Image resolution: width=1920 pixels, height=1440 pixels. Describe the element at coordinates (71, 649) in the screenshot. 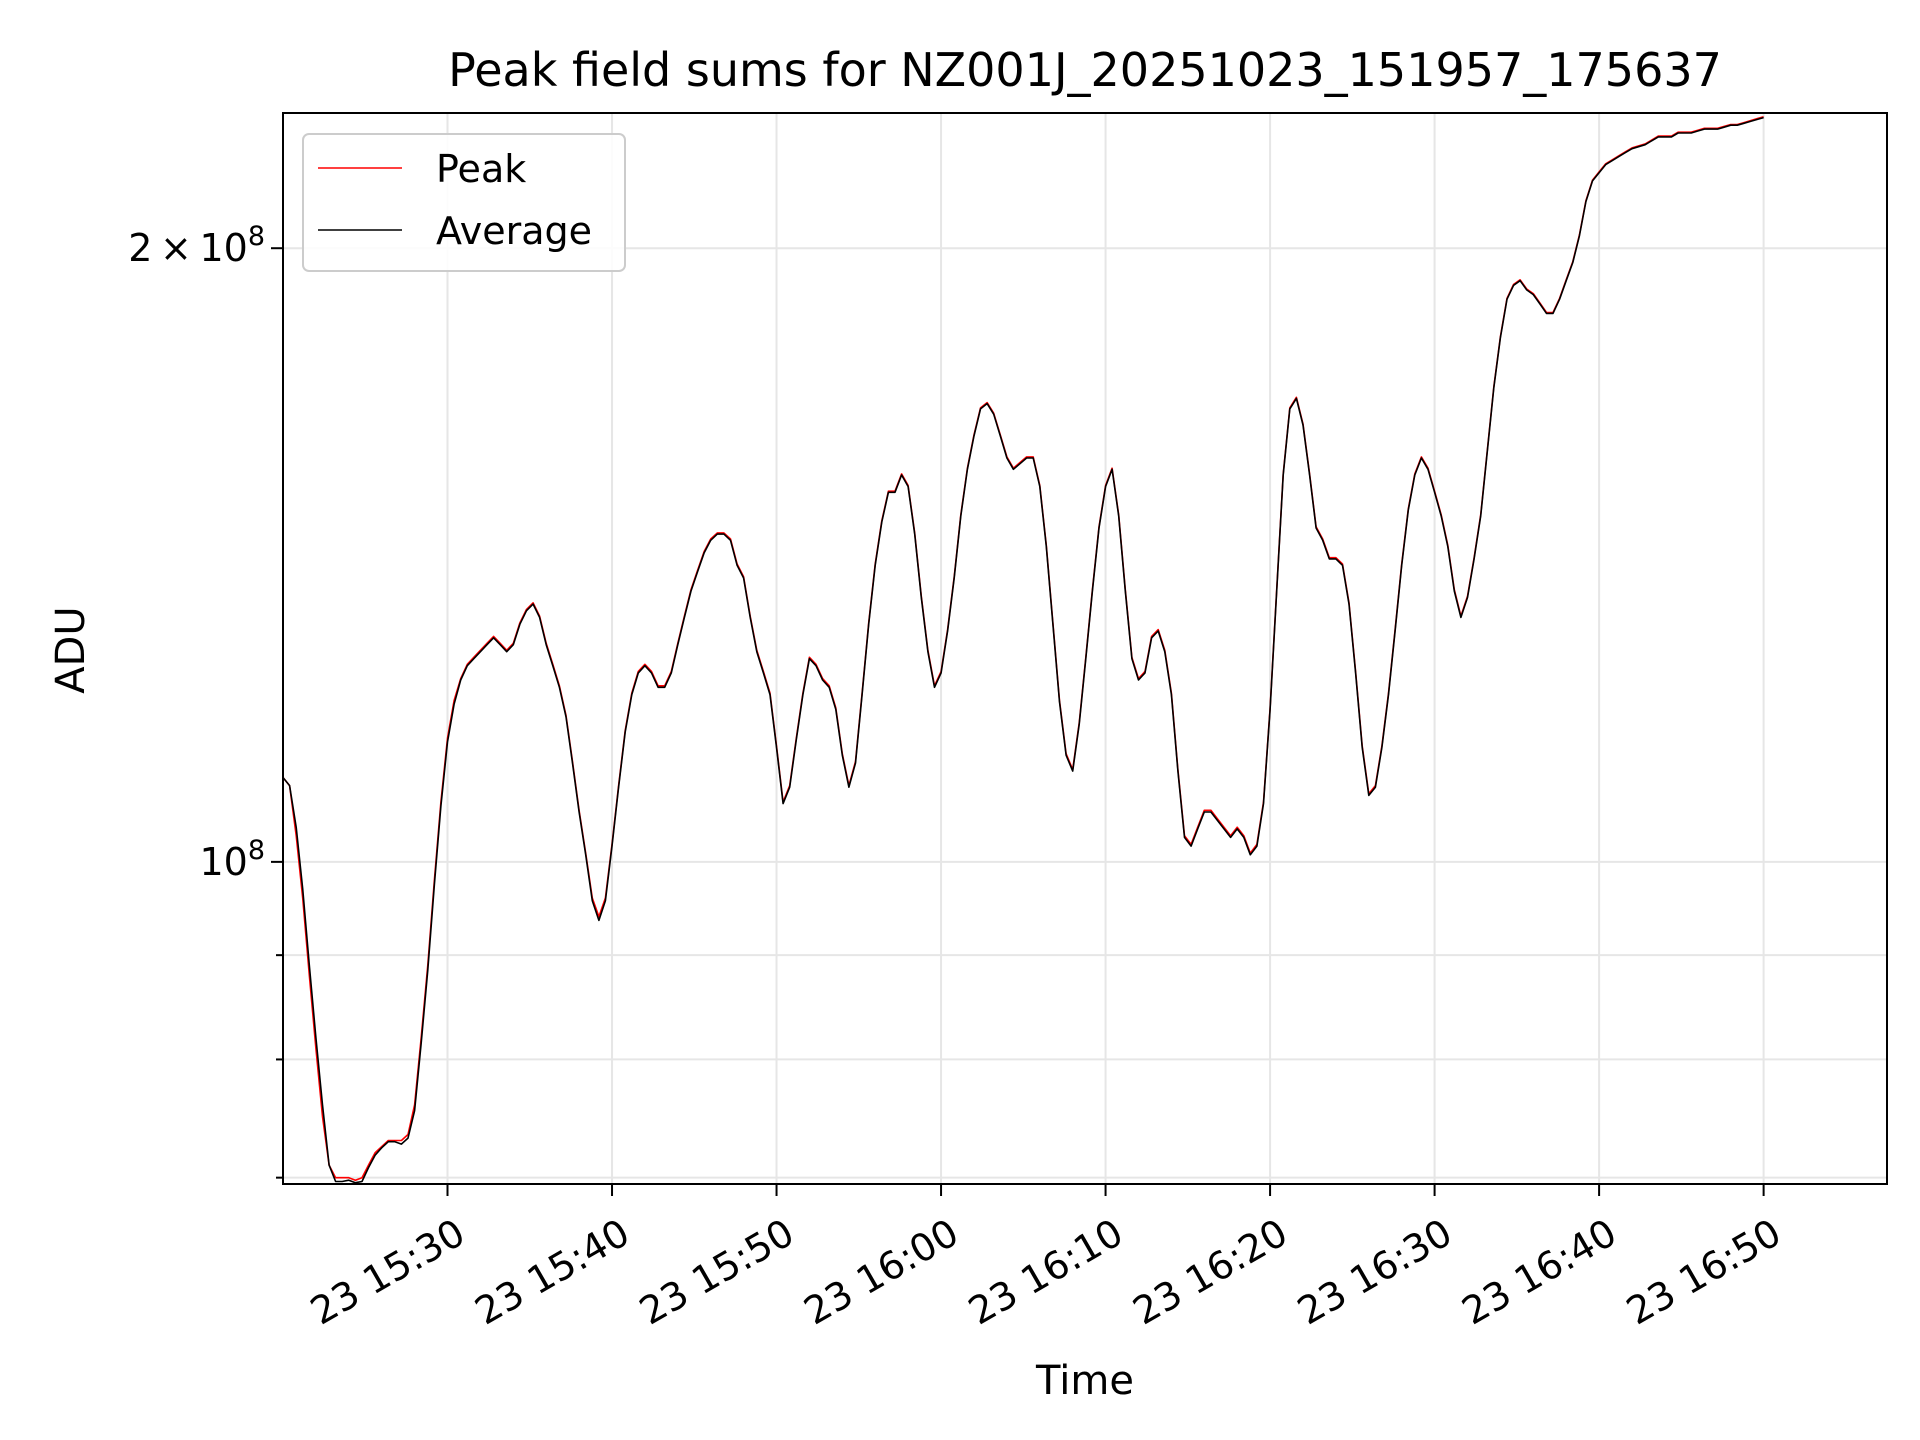

I see `y-axis-label: ADU` at that location.